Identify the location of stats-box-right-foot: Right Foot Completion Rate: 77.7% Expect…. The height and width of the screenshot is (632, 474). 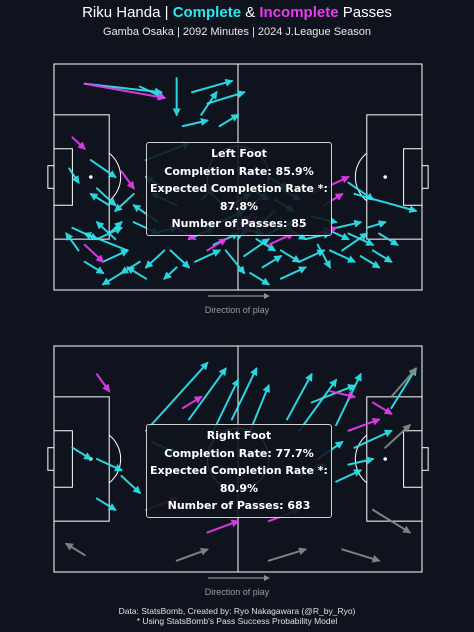
(239, 471).